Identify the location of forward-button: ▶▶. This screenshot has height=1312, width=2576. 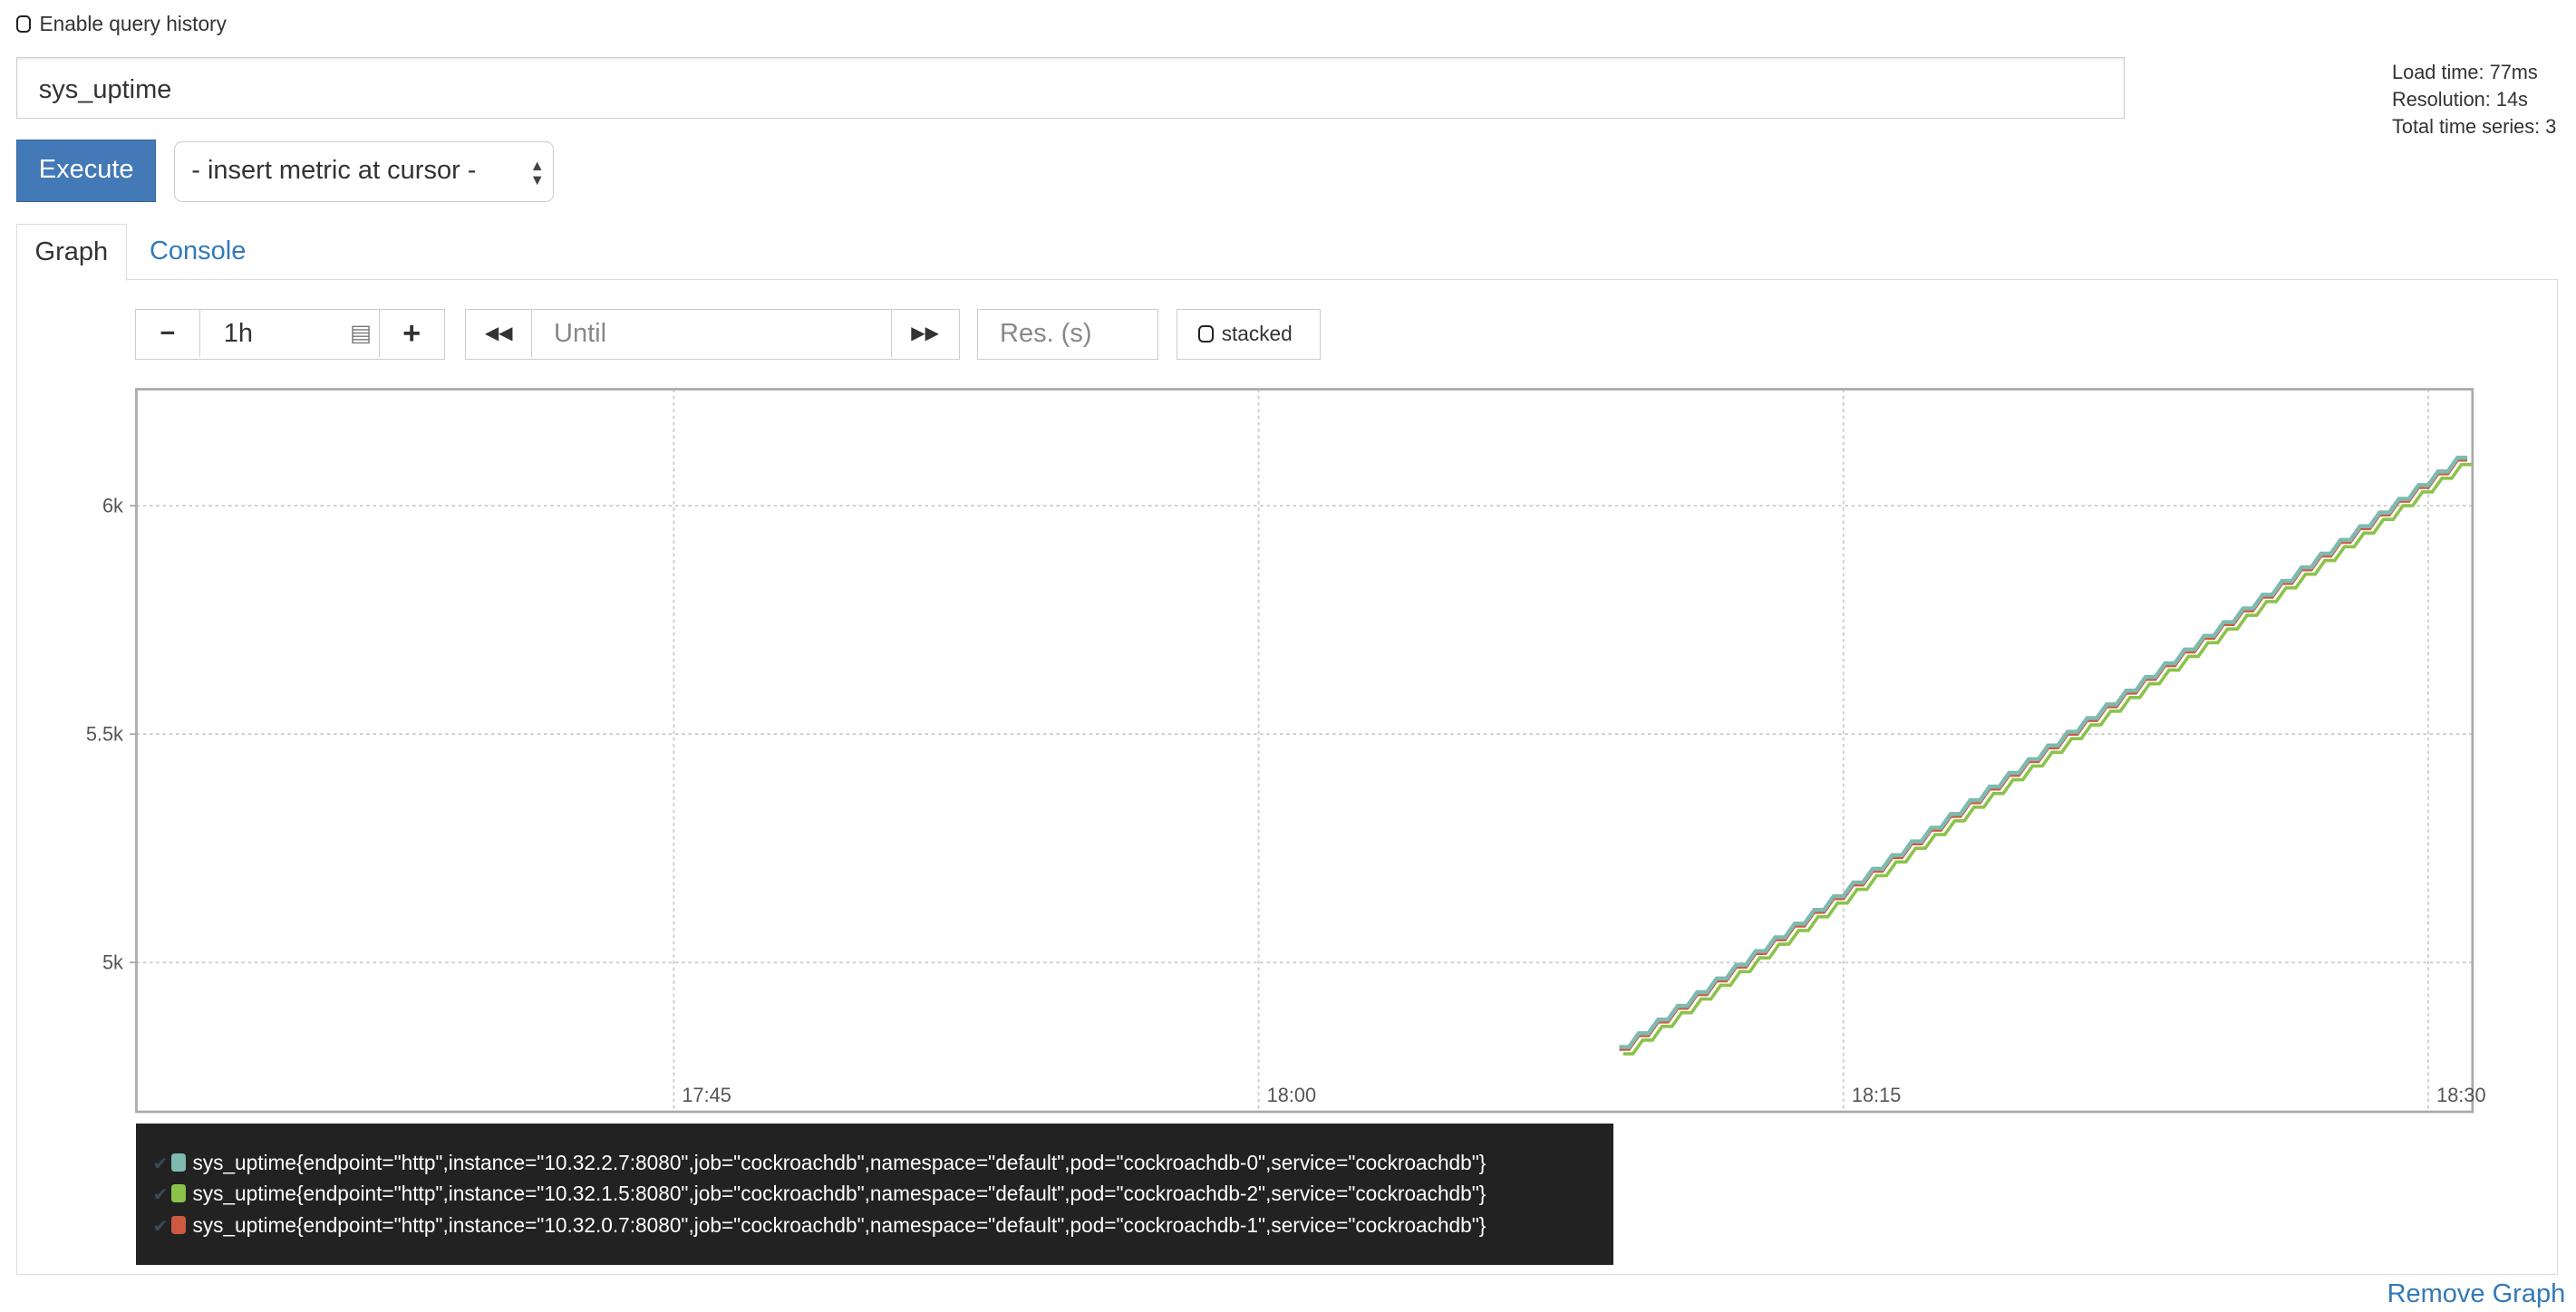
(924, 334).